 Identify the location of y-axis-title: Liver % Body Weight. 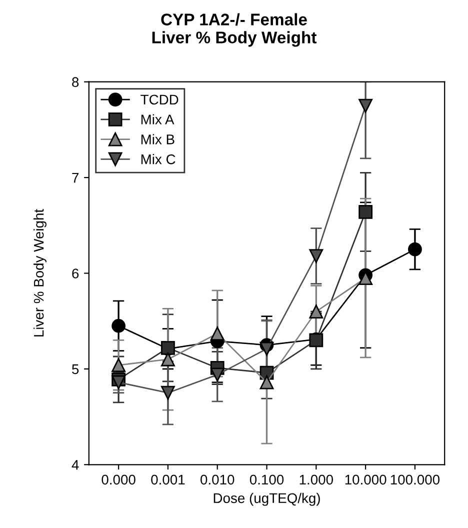
(40, 272).